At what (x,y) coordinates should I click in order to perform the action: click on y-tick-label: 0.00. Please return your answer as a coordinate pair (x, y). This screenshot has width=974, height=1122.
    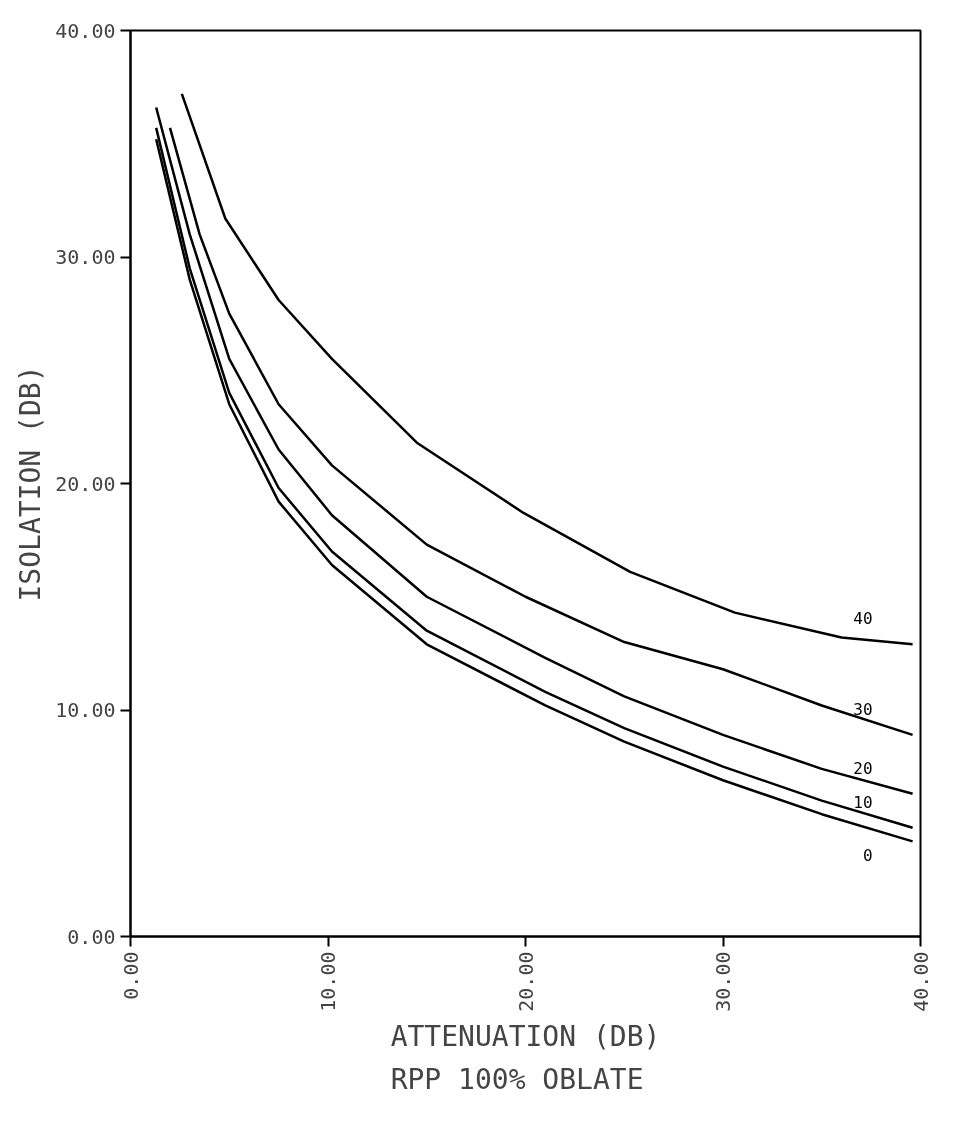
    Looking at the image, I should click on (91, 936).